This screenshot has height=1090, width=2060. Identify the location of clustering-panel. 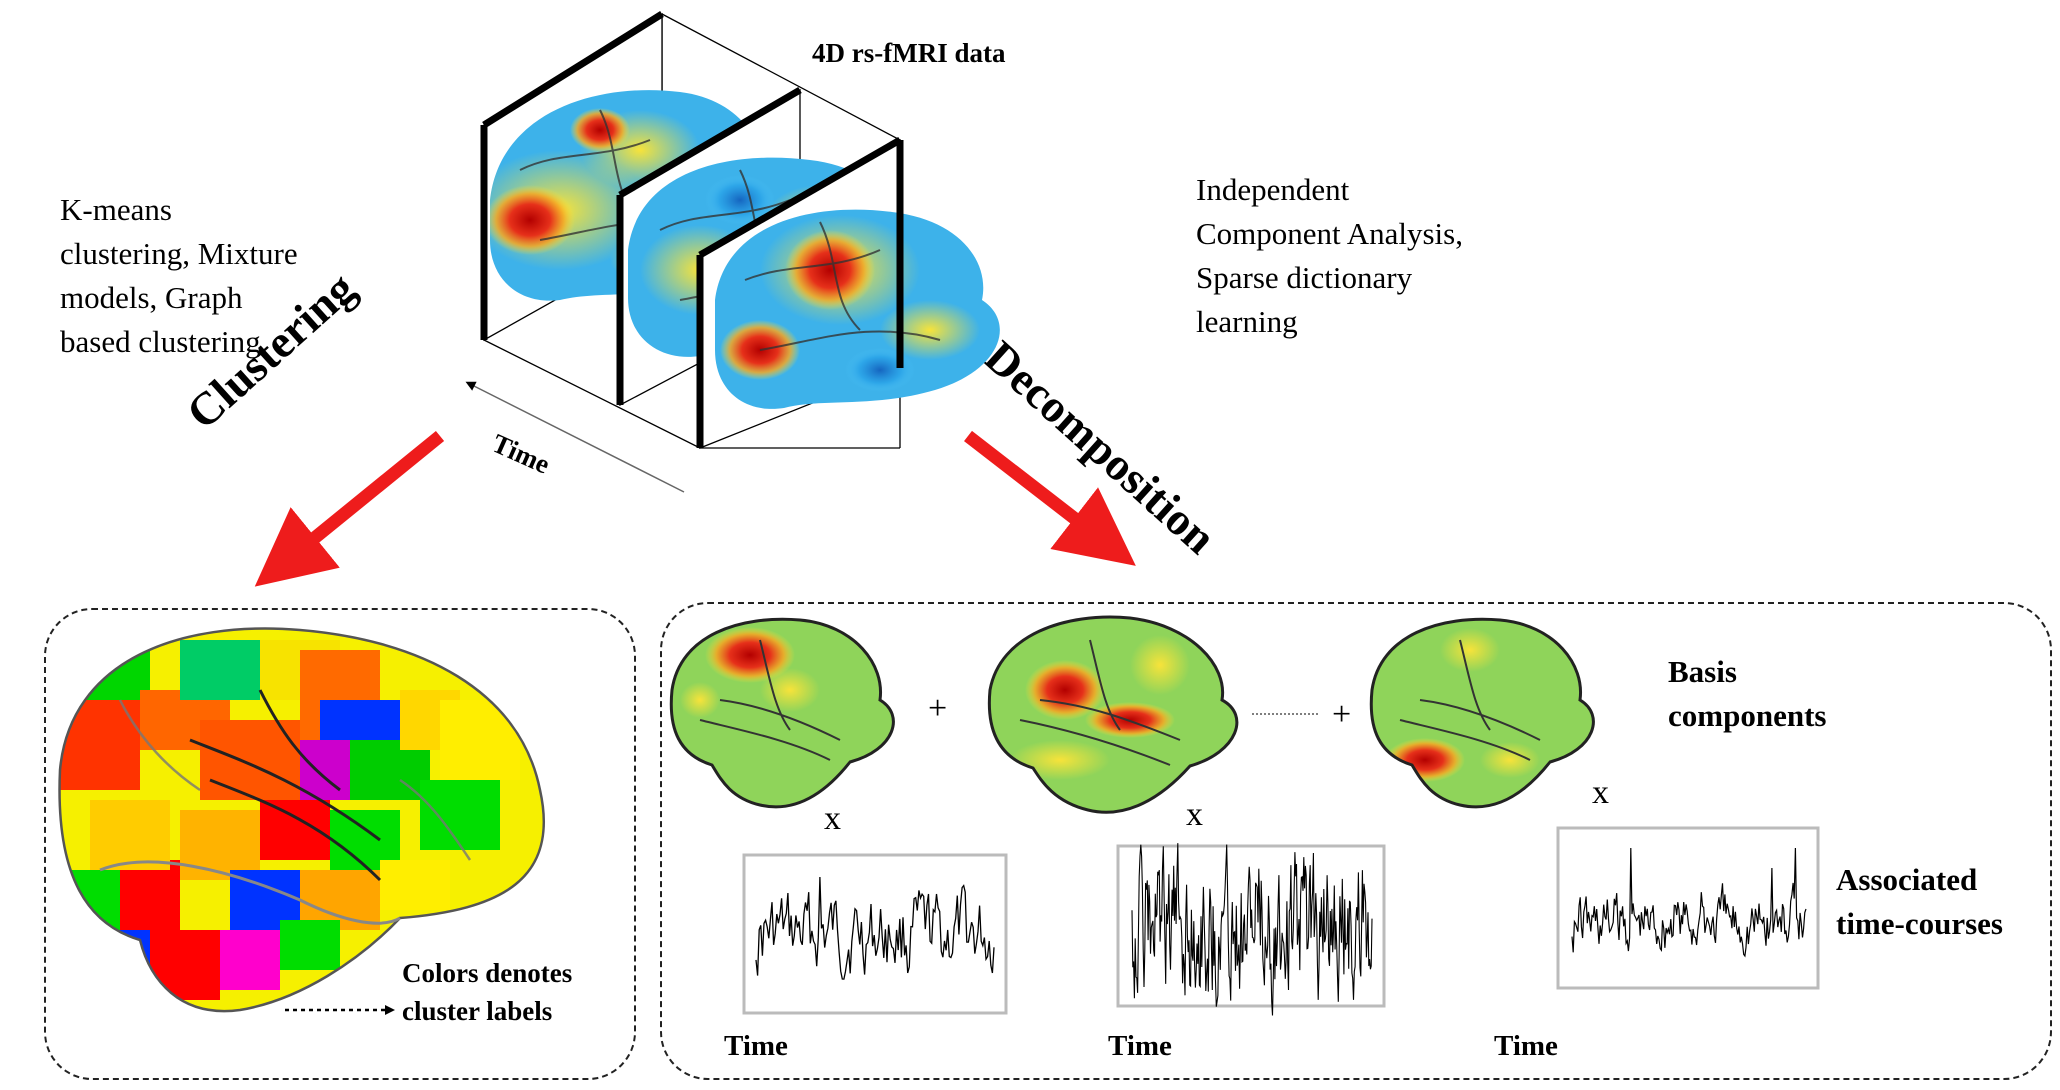
(340, 844).